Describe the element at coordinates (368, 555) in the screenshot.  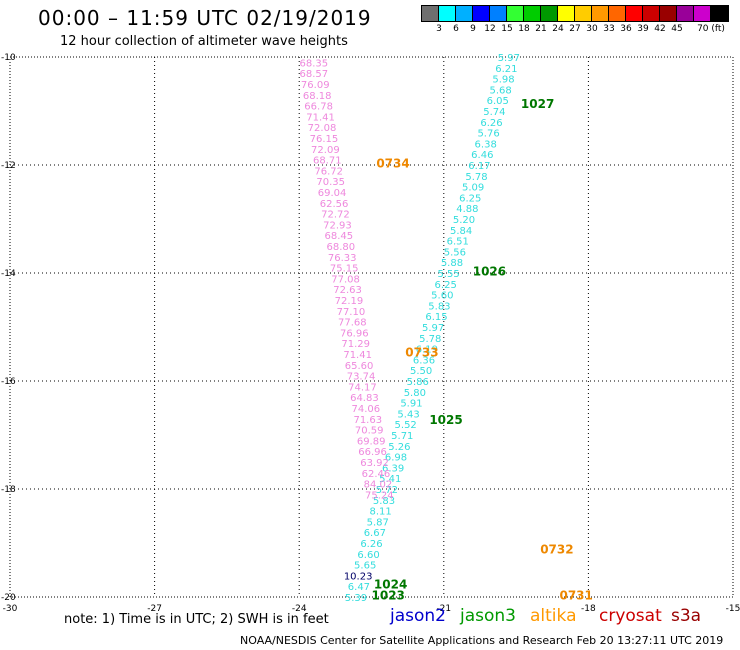
I see `wave-height-label: 6.60` at that location.